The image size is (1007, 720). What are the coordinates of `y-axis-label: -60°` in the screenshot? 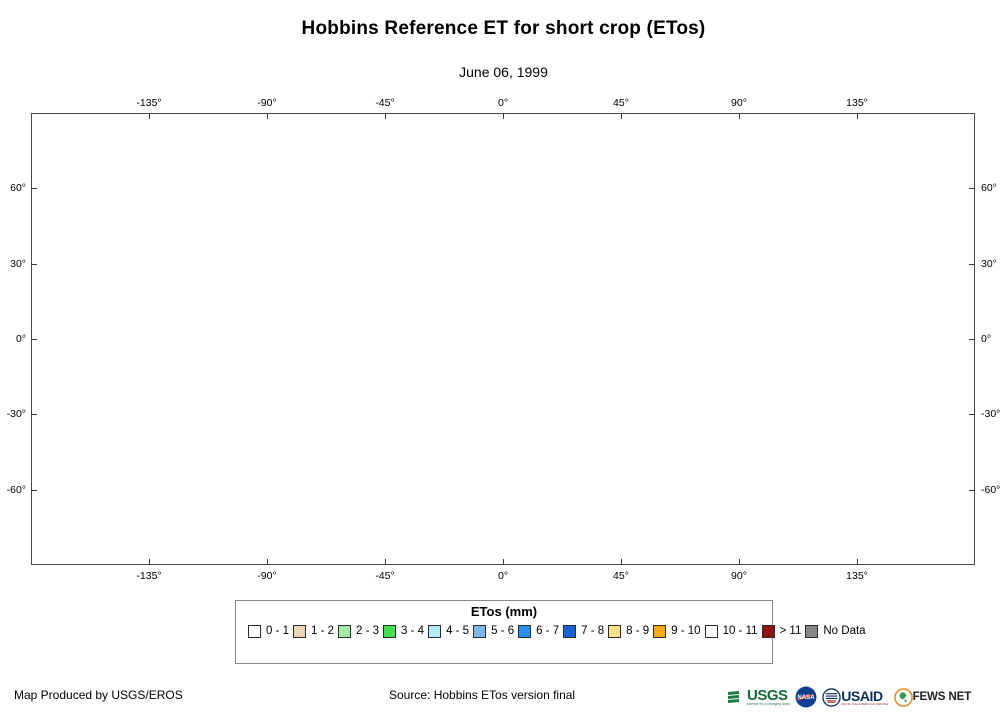 It's located at (16, 489).